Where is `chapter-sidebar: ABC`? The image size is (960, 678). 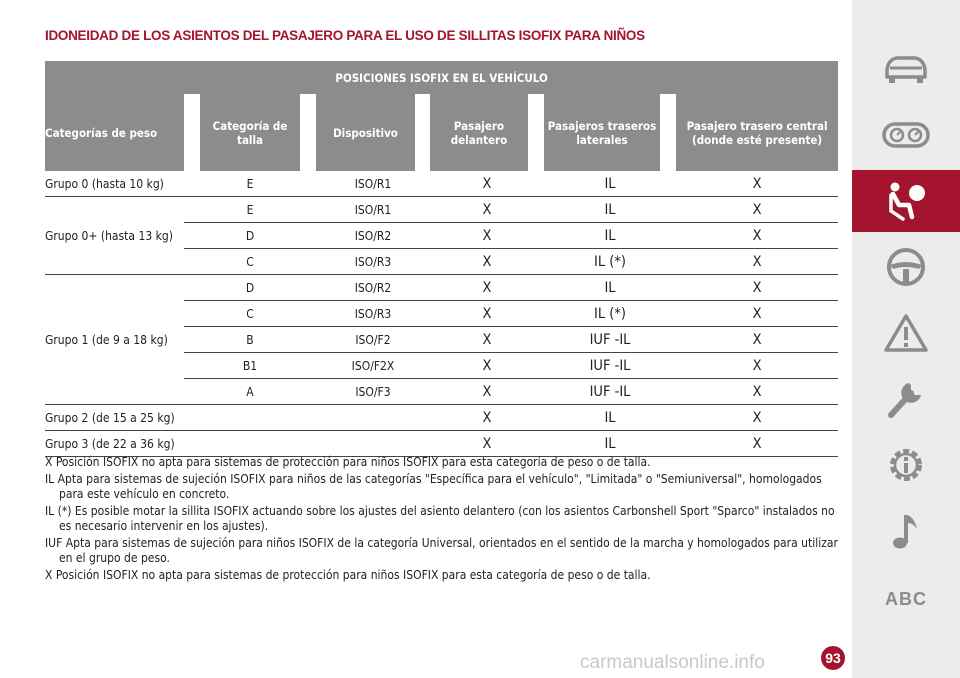 chapter-sidebar: ABC is located at coordinates (906, 339).